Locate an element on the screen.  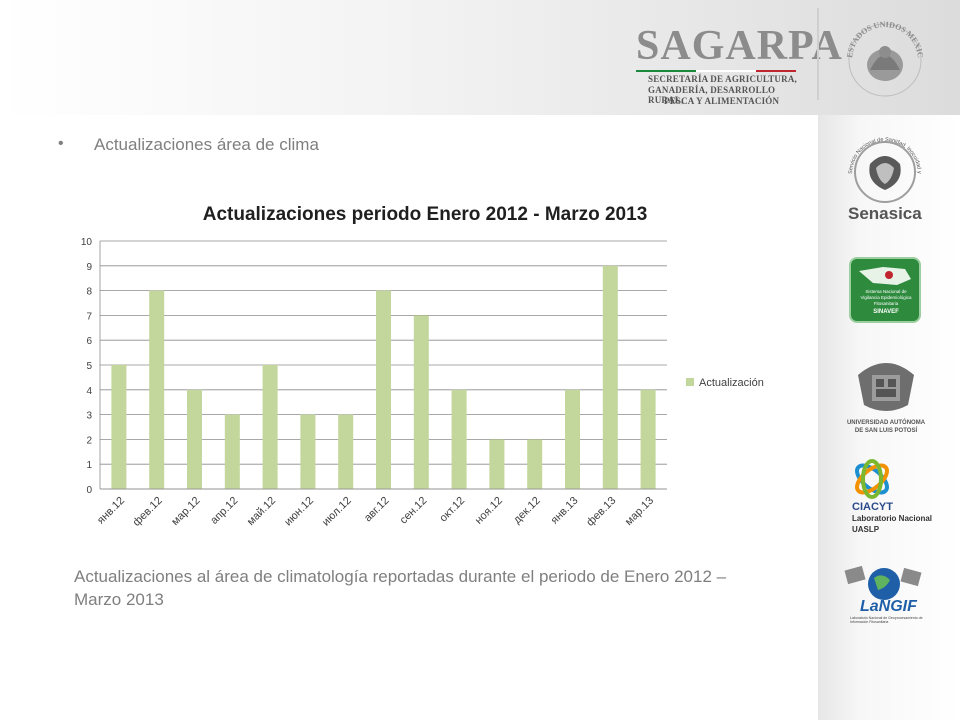
uaslp-logo: UNIVERSIDAD AUTÓNOMA DE SAN LUIS POTOSÍ is located at coordinates (886, 397).